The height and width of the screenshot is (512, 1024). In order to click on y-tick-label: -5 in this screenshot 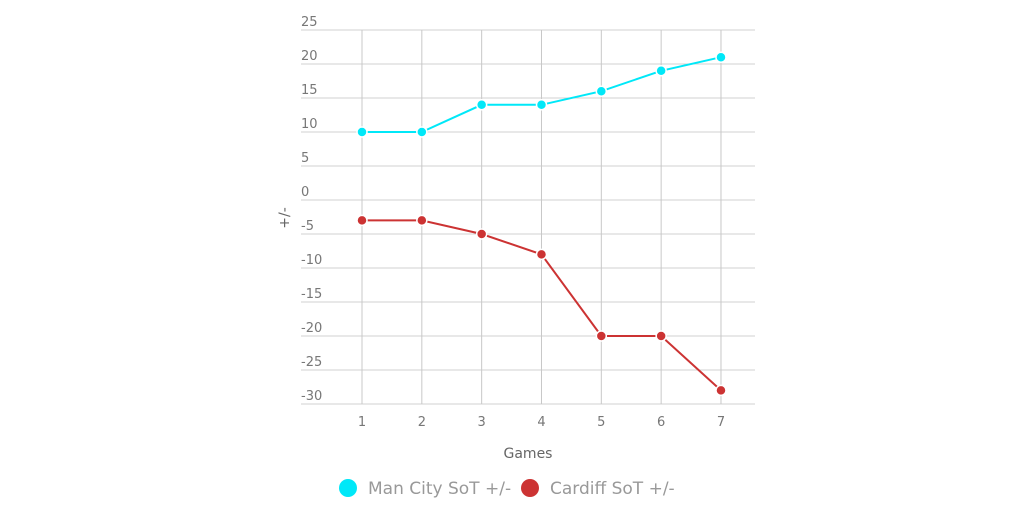, I will do `click(307, 226)`.